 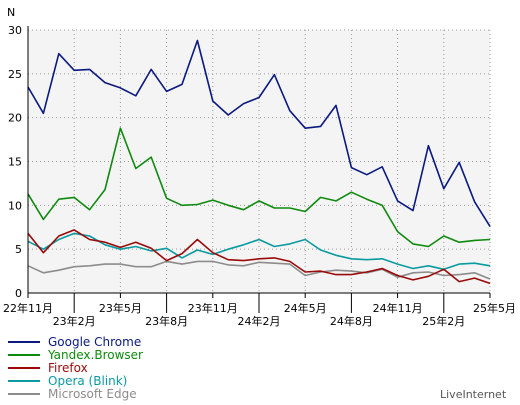 I want to click on y-tick-label: 15, so click(x=15, y=162).